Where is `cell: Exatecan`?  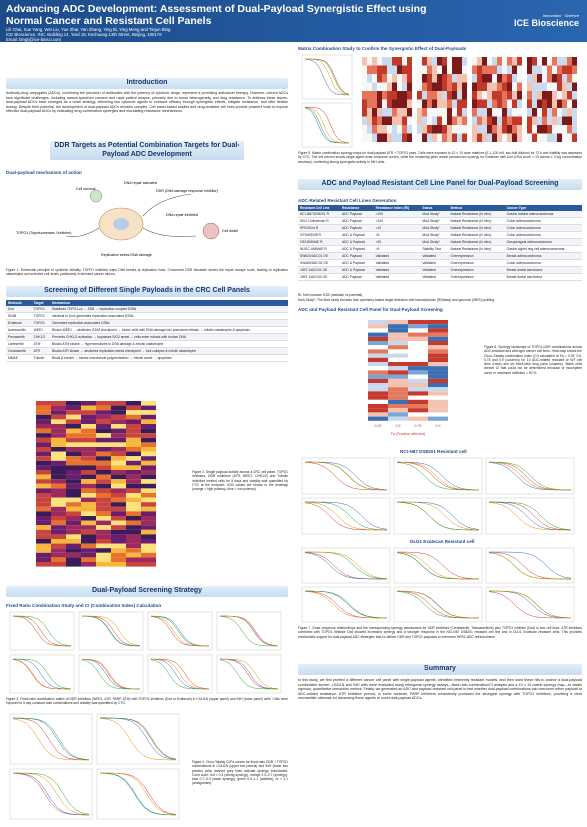 cell: Exatecan is located at coordinates (19, 323).